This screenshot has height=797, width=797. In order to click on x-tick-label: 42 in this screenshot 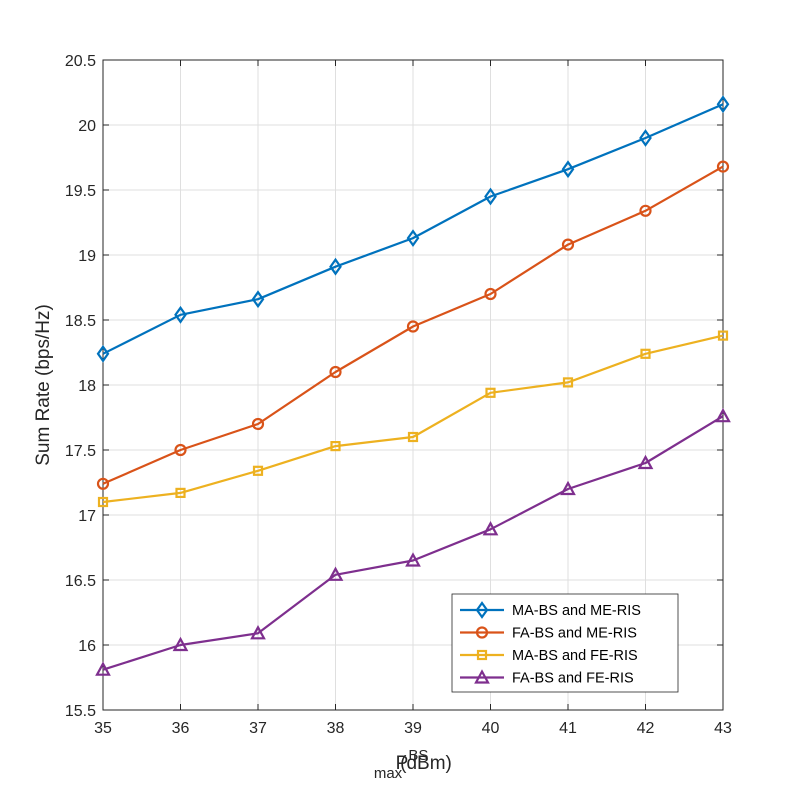, I will do `click(646, 728)`.